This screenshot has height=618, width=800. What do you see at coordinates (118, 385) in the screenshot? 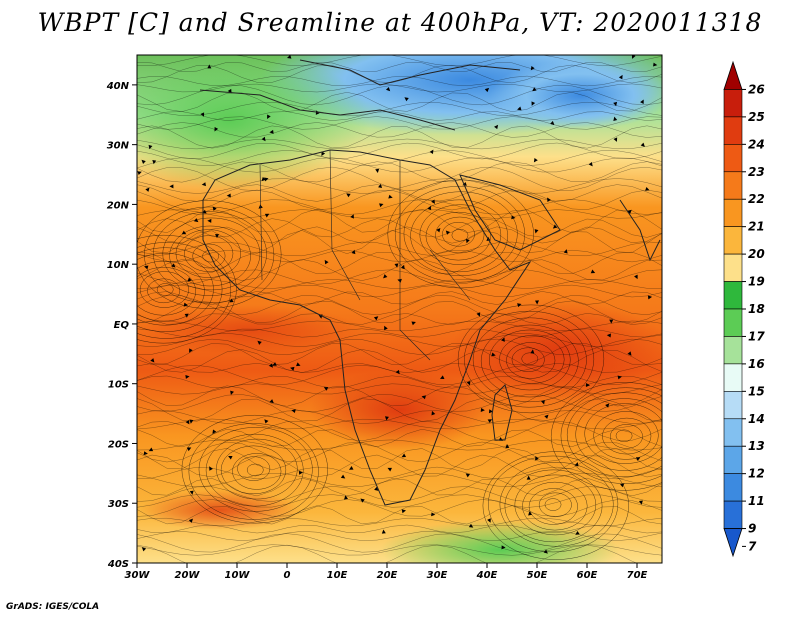
I see `lat-tick-label: 10S` at bounding box center [118, 385].